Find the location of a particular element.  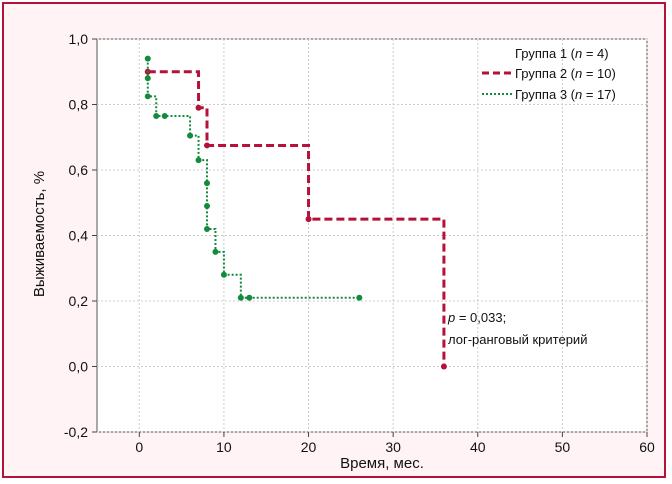

y-tick-label: 0,0 is located at coordinates (79, 367).